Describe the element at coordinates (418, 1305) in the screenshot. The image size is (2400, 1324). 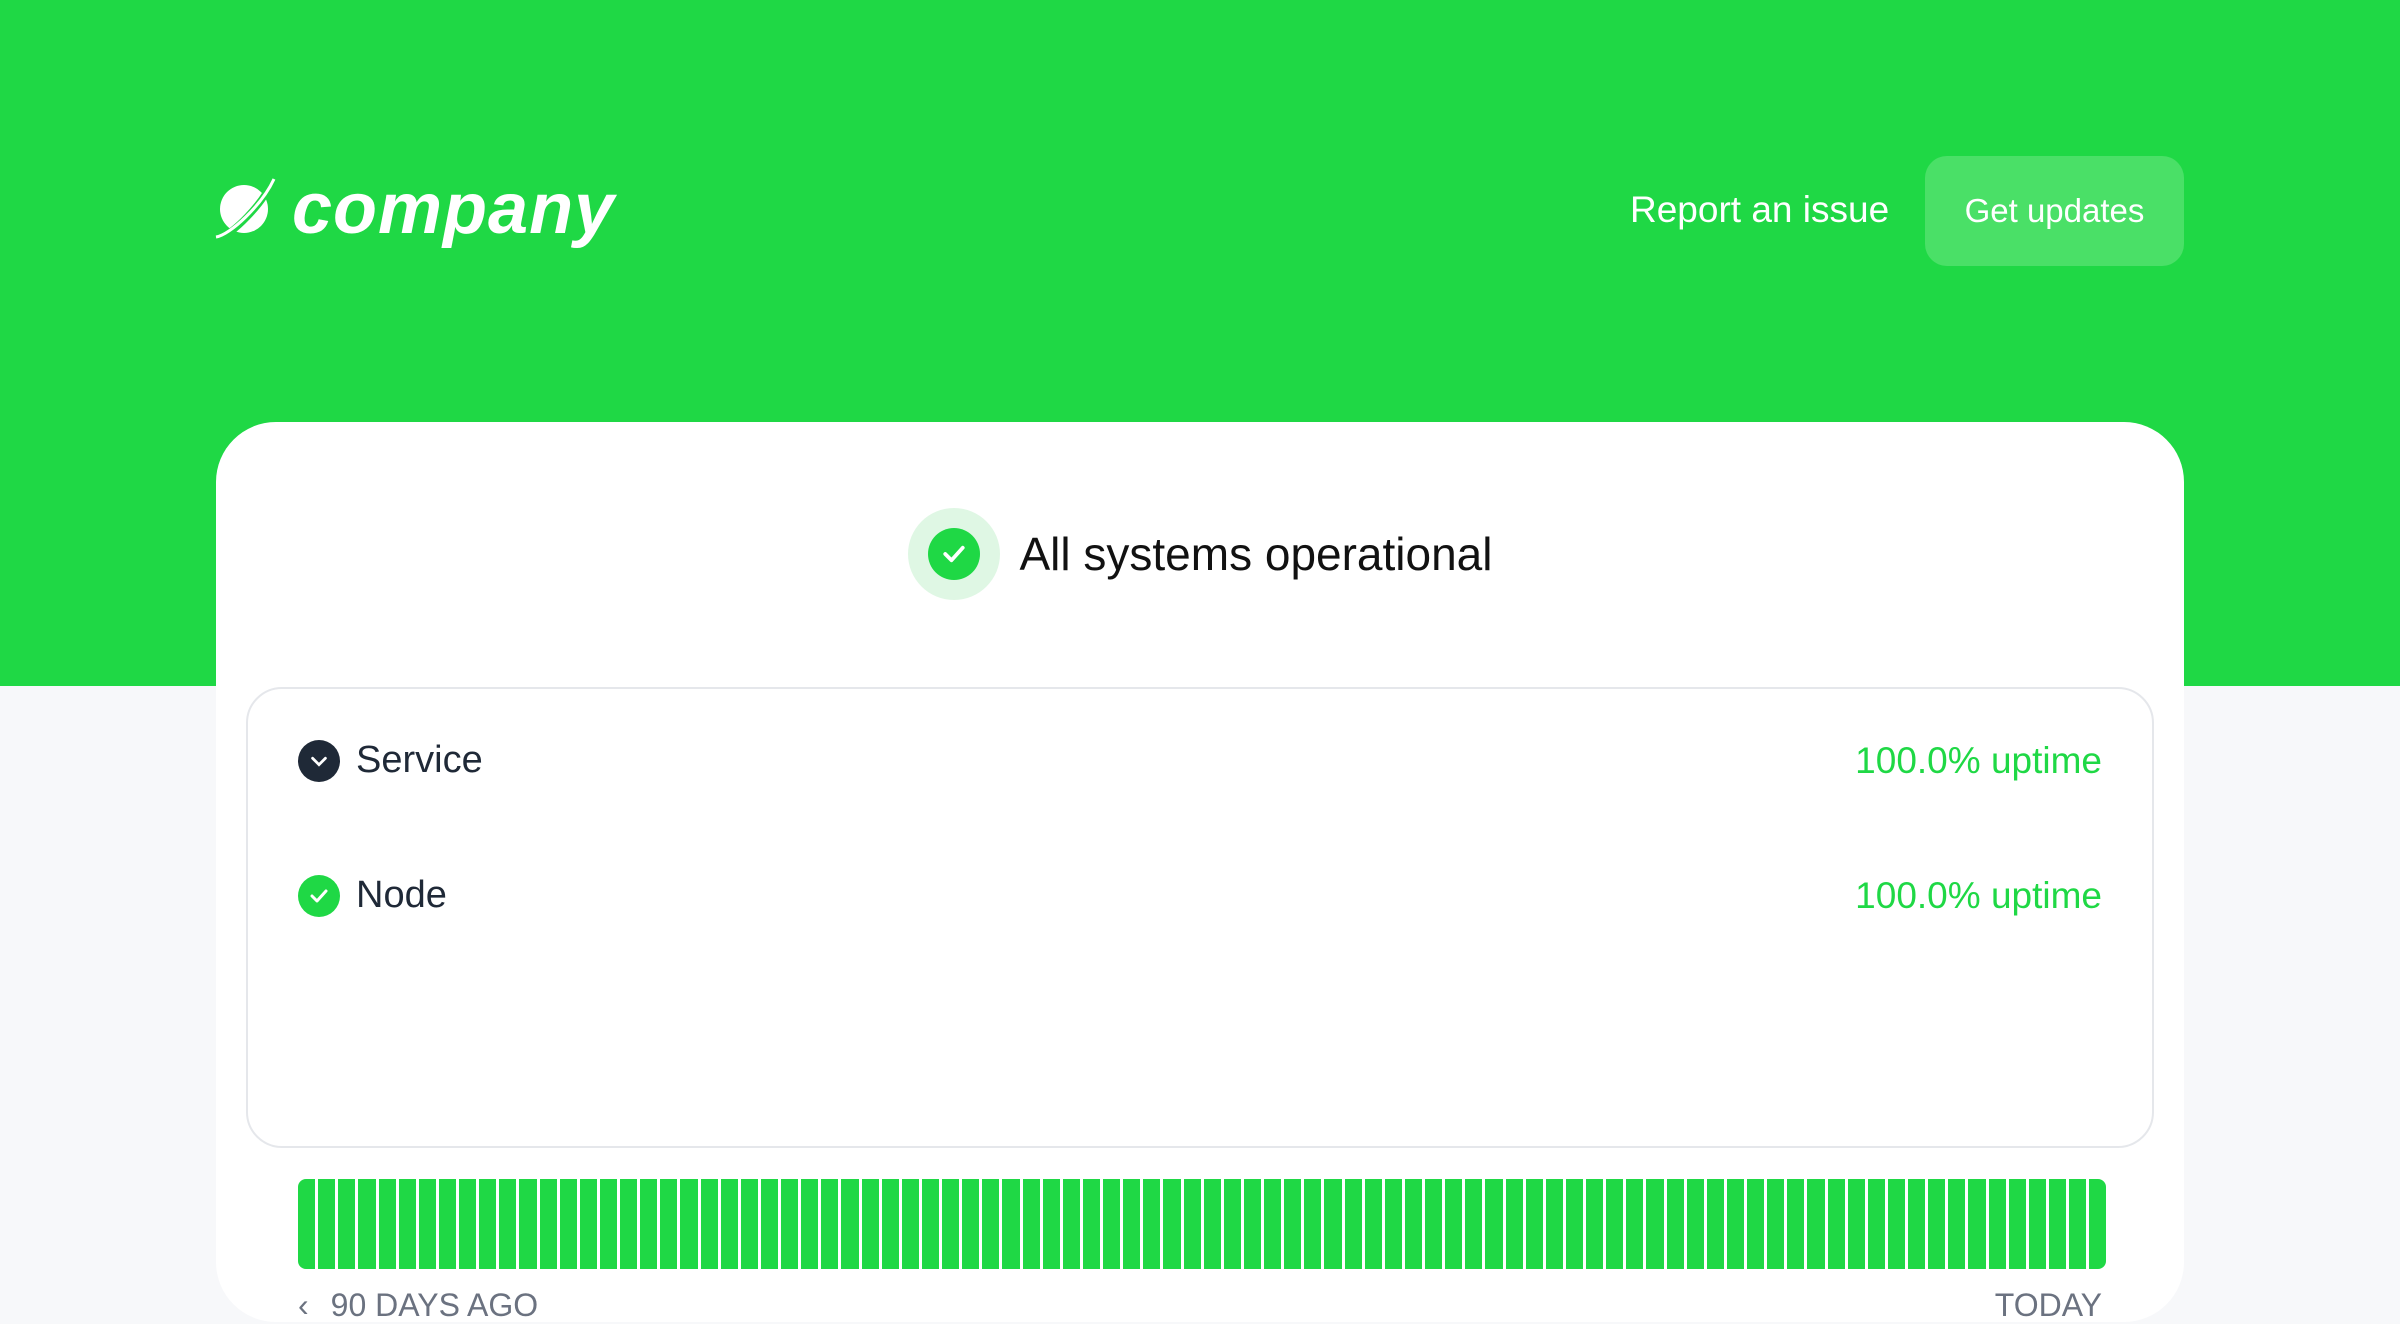
I see `timeline-start: ‹ 90 DAYS AGO` at that location.